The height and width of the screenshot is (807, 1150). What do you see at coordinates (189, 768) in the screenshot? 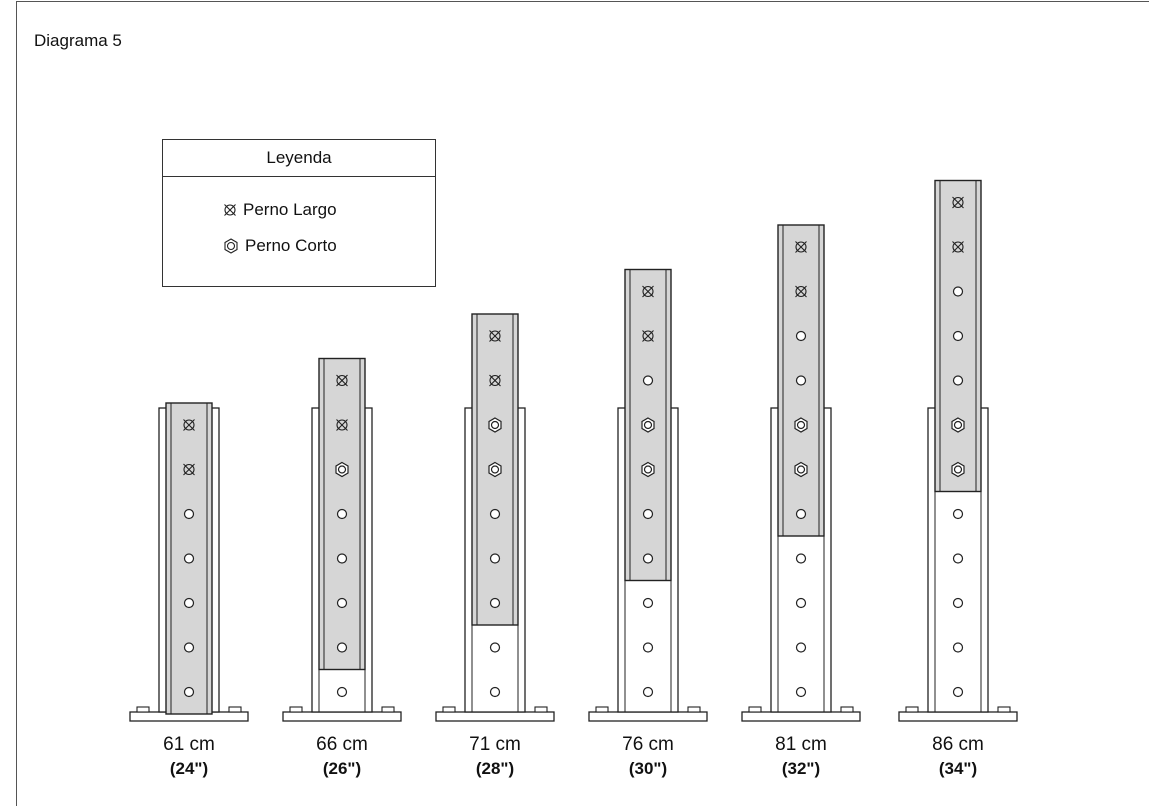
I see `height-in-label: (24")` at bounding box center [189, 768].